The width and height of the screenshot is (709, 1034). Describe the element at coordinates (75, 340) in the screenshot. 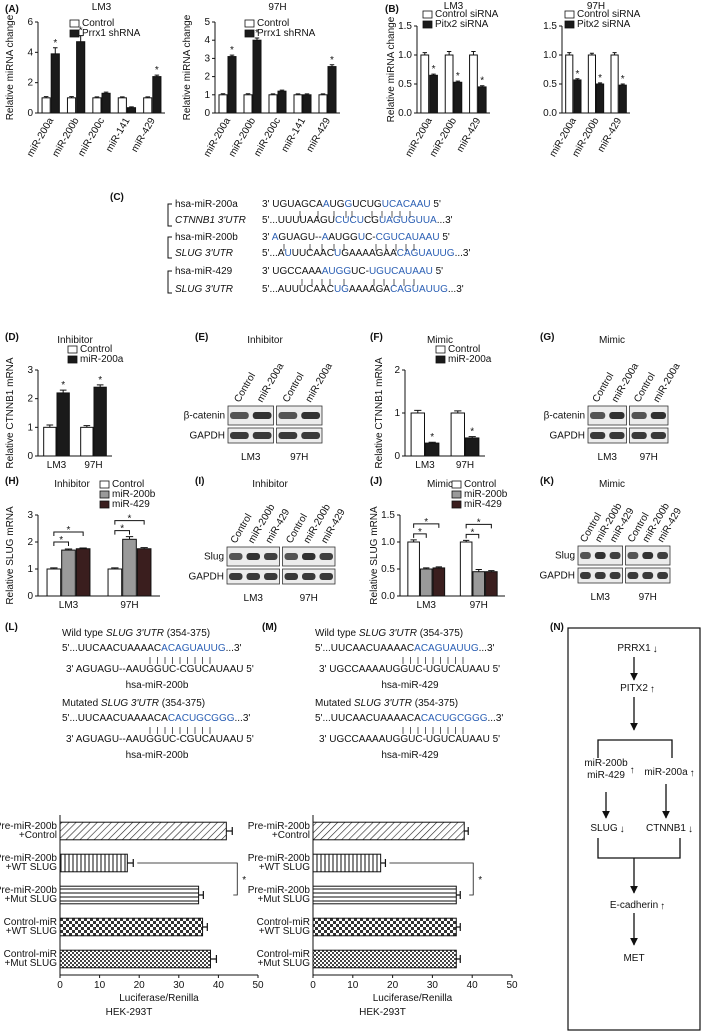

I see `chart-title: Inhibitor` at that location.